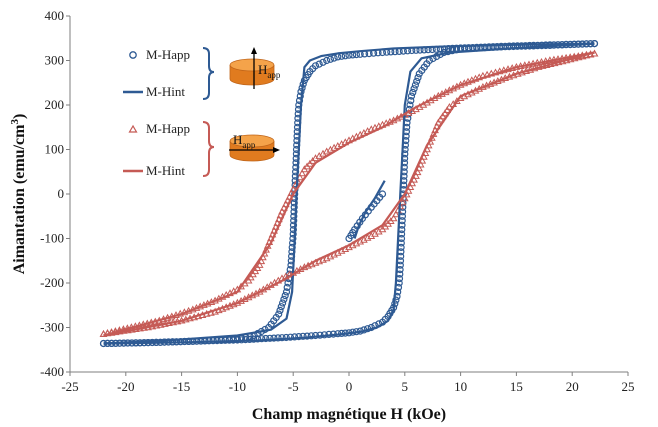  I want to click on y-axis-title-main: Aimantation (emu/cm, so click(19, 199).